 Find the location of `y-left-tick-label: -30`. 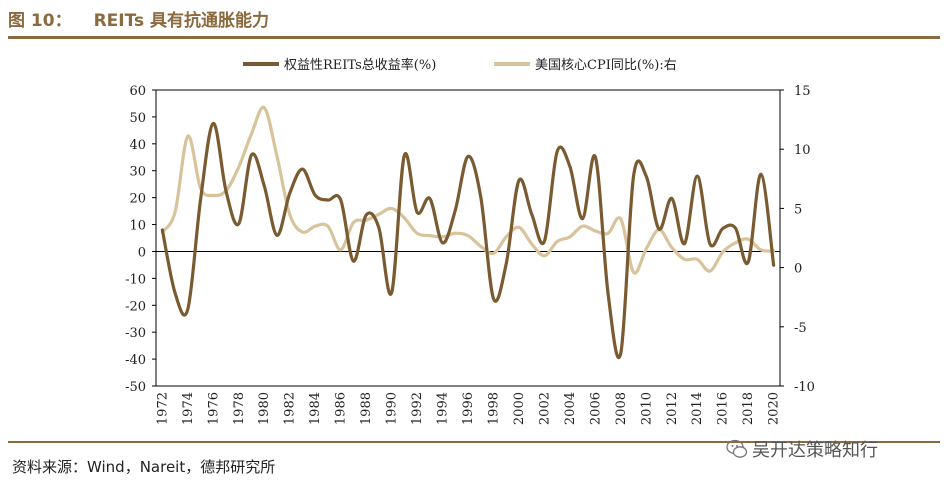

y-left-tick-label: -30 is located at coordinates (135, 333).